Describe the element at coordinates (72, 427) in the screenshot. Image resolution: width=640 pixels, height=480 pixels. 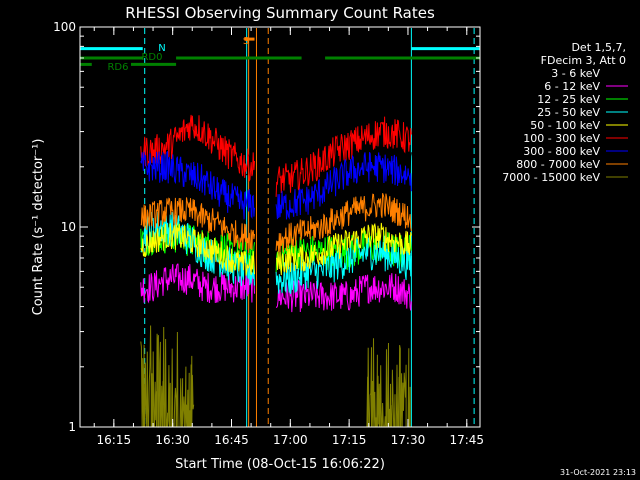
I see `y-tick-label-0: 1` at that location.